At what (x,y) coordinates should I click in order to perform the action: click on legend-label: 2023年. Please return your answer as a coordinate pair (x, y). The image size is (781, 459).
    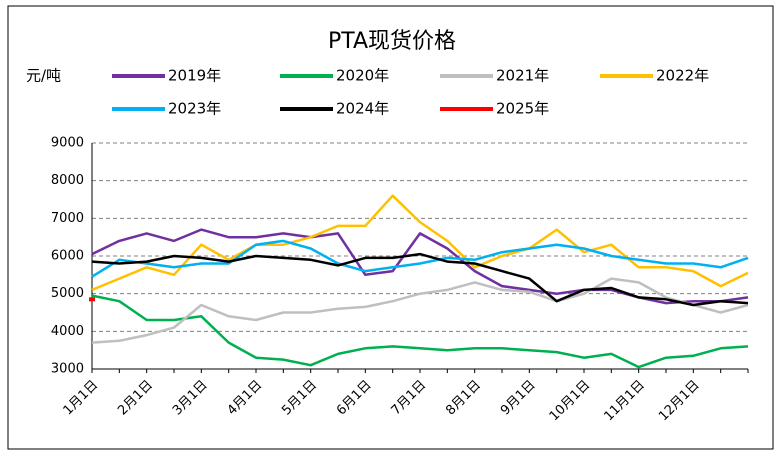
    Looking at the image, I should click on (194, 109).